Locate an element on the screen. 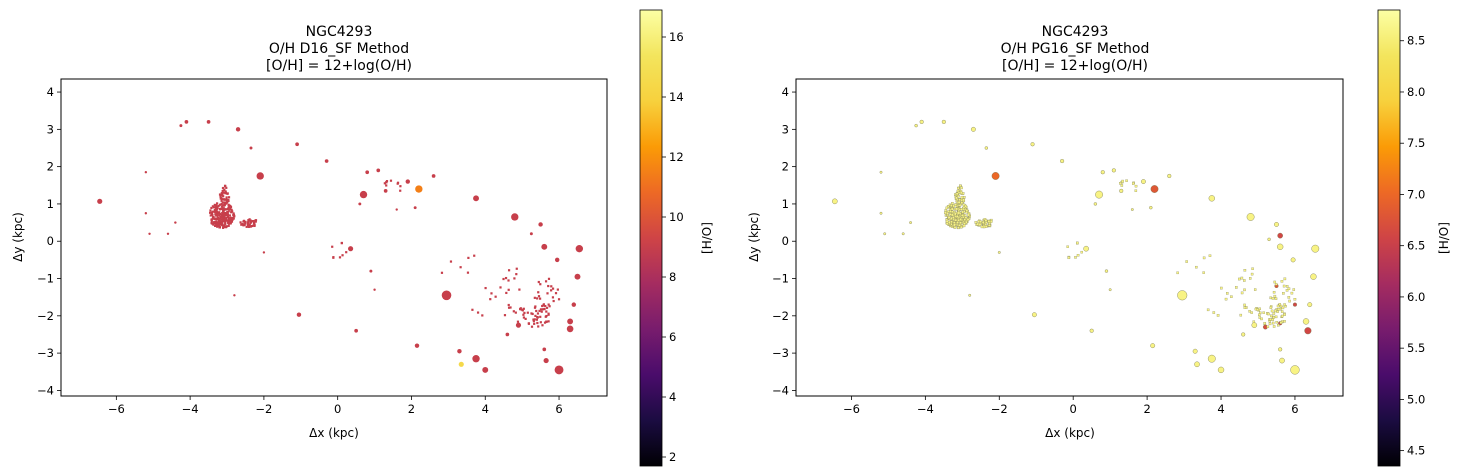  y-tick-label: 3 is located at coordinates (785, 129).